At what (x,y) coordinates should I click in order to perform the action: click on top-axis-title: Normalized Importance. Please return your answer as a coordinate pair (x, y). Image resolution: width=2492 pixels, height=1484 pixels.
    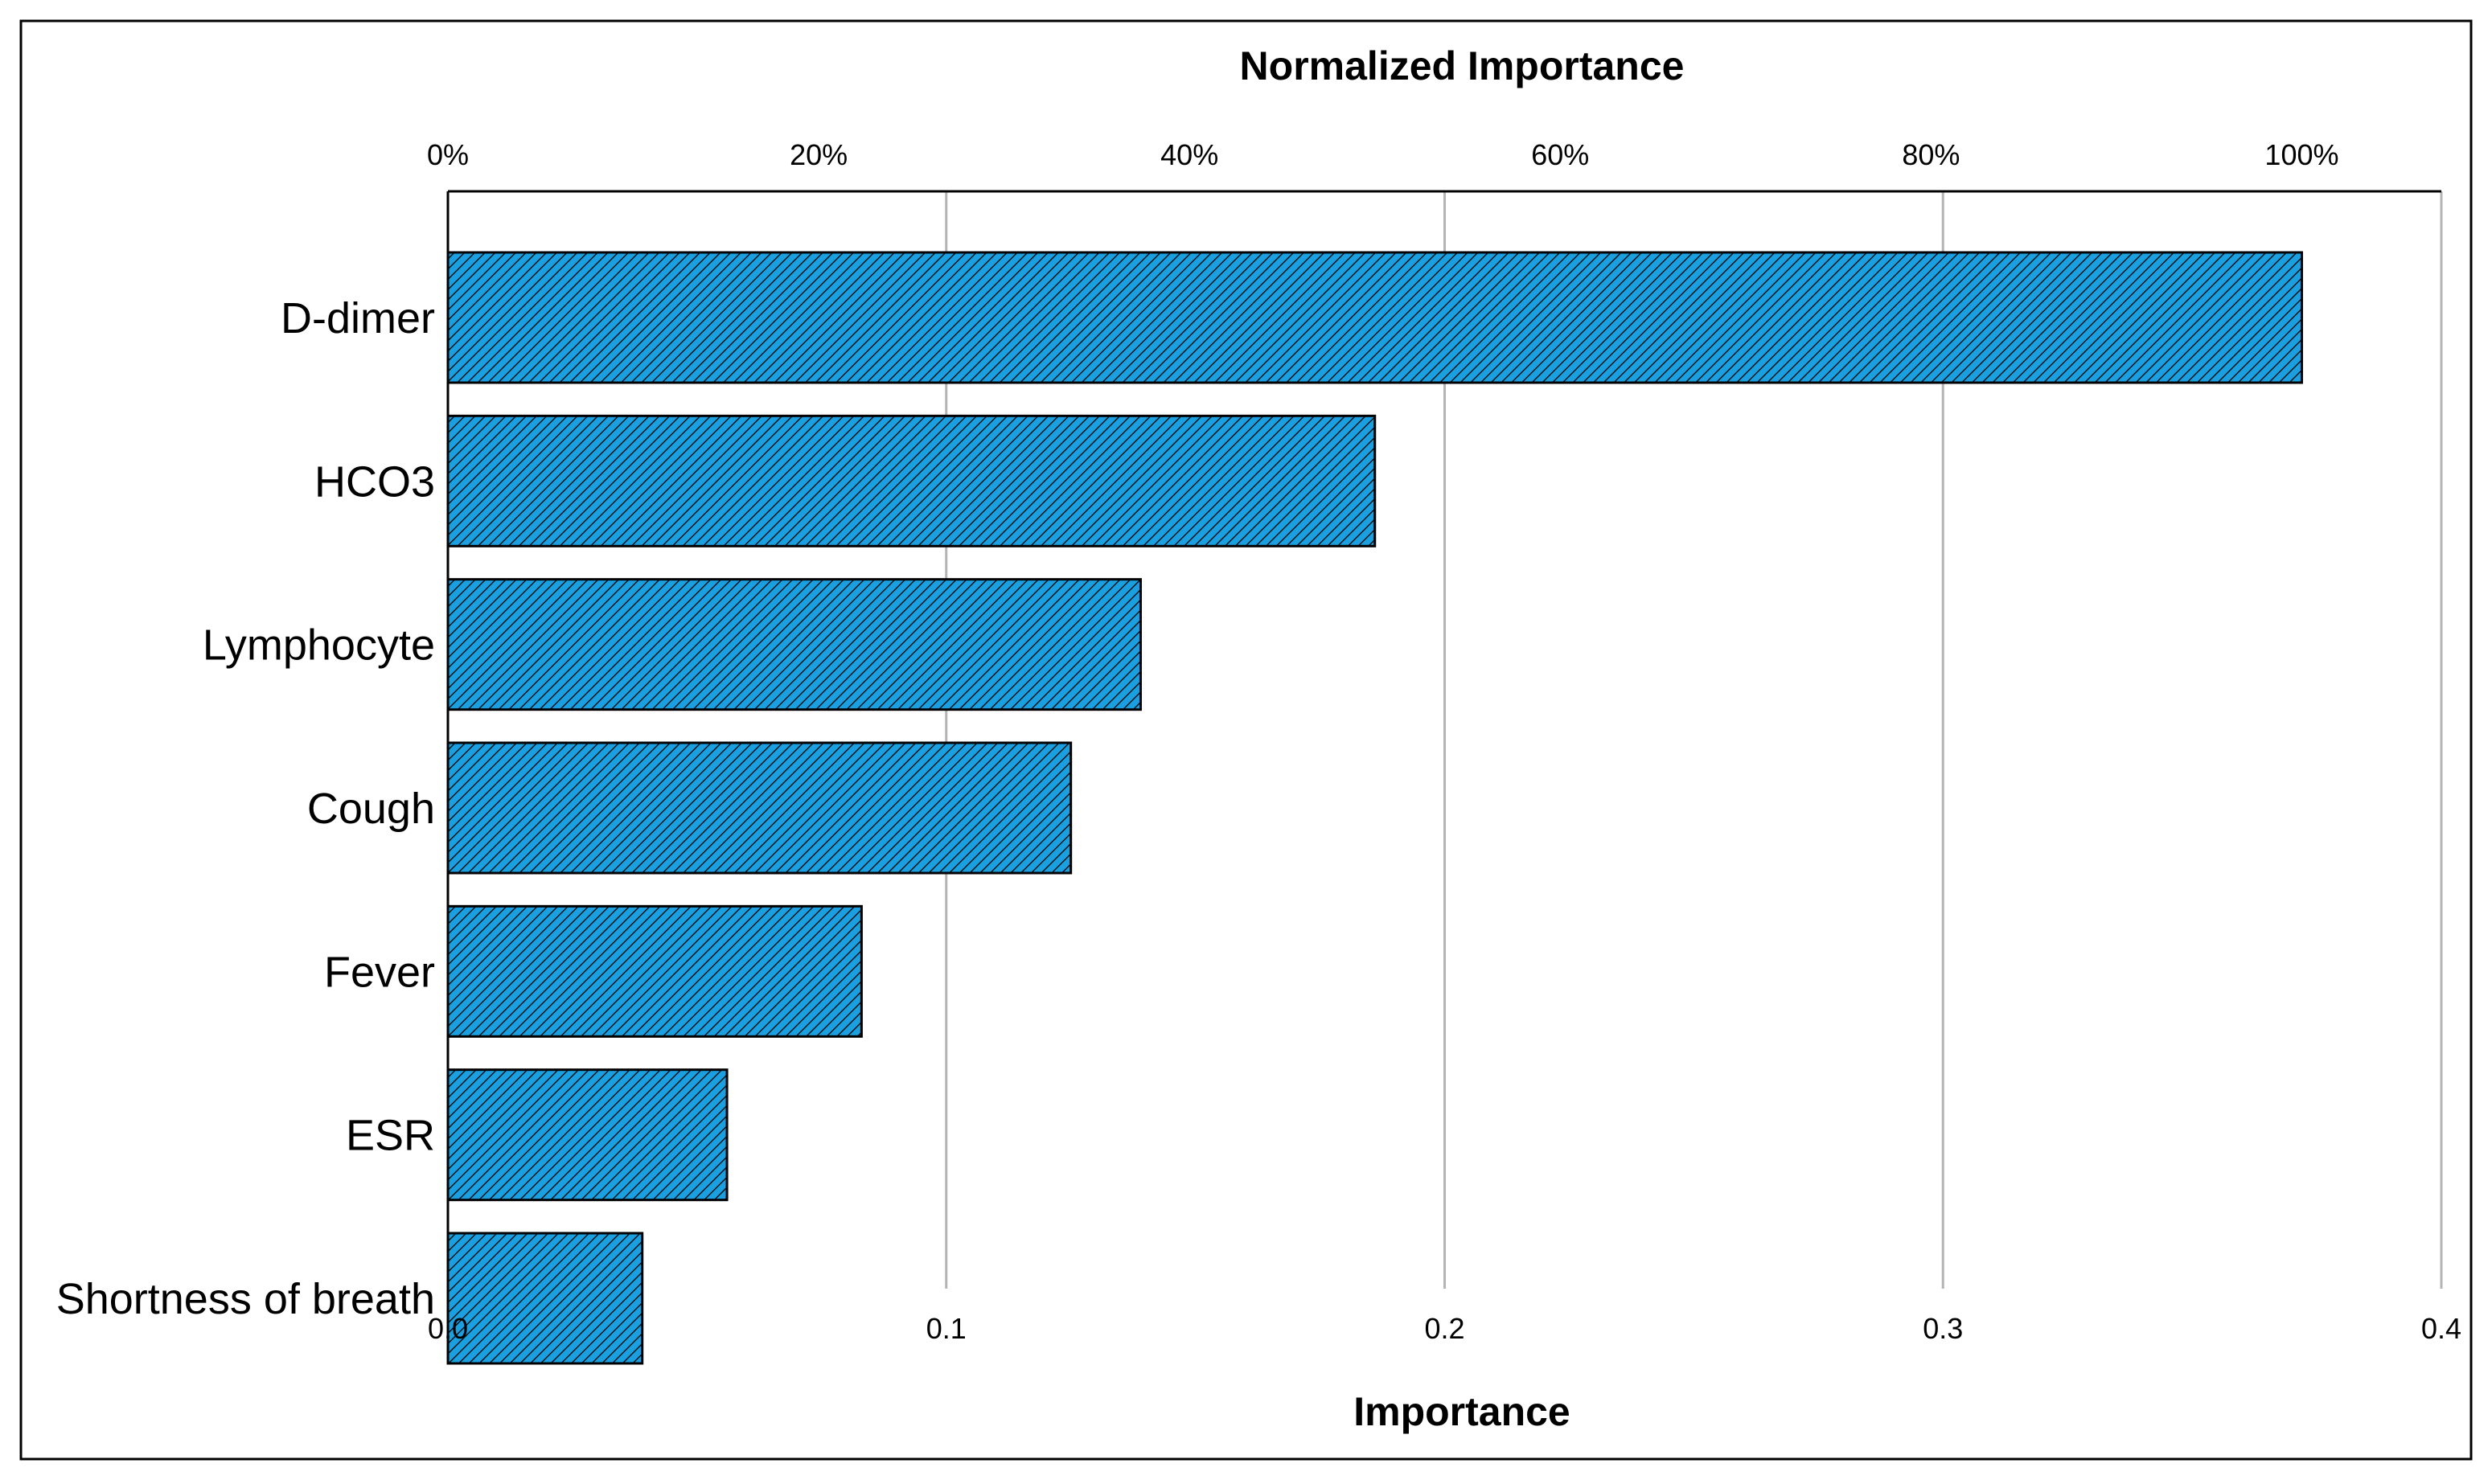
    Looking at the image, I should click on (1463, 66).